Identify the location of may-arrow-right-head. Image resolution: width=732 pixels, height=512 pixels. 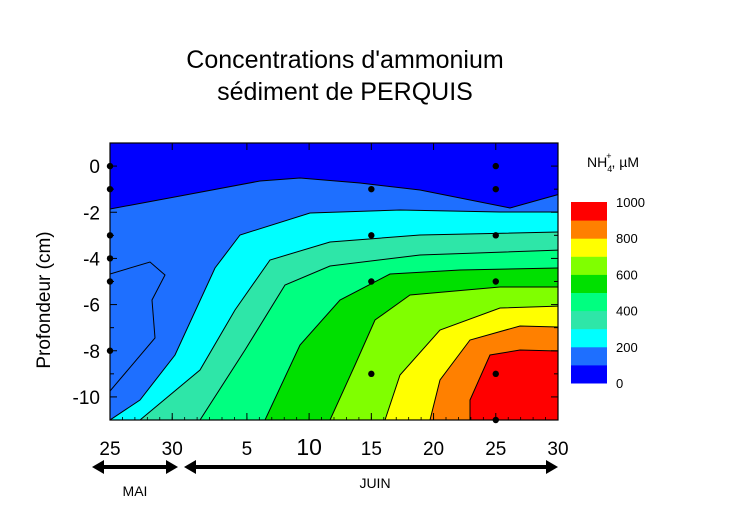
(172, 467).